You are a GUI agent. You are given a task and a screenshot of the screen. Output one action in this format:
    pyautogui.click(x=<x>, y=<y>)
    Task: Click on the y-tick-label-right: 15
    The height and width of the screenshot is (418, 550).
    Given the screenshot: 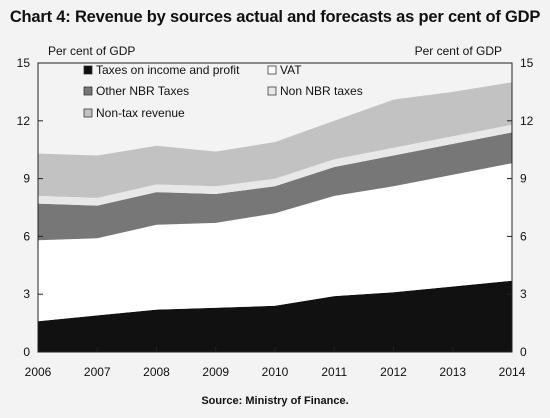 What is the action you would take?
    pyautogui.click(x=527, y=63)
    